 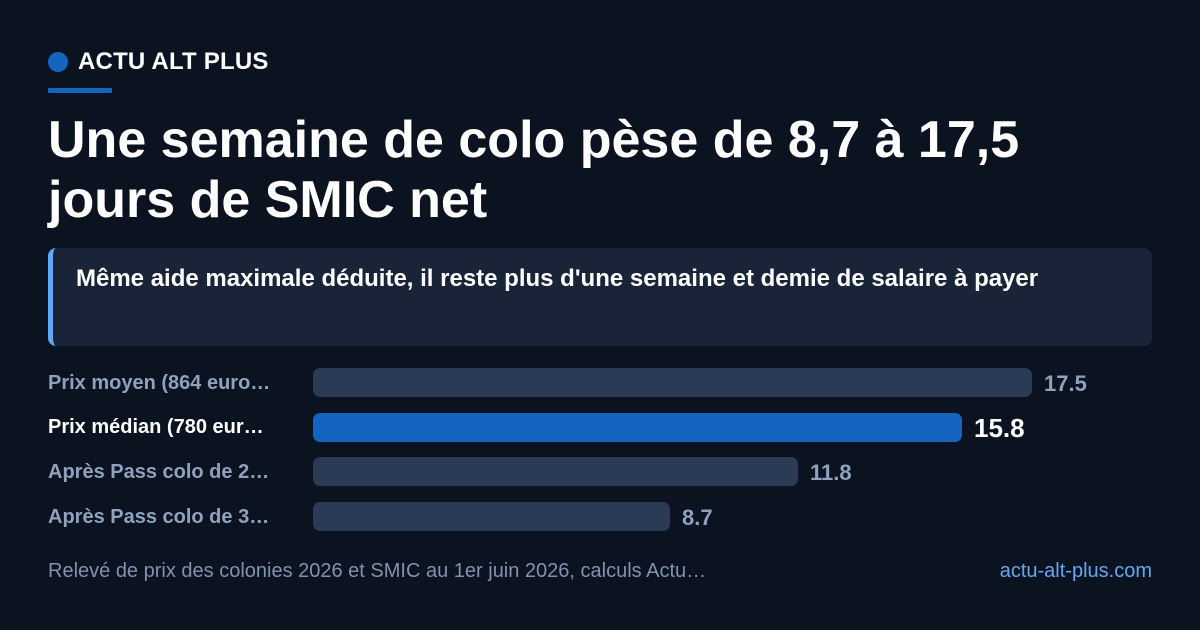 I want to click on bar-value-label: 17.5, so click(x=1065, y=383).